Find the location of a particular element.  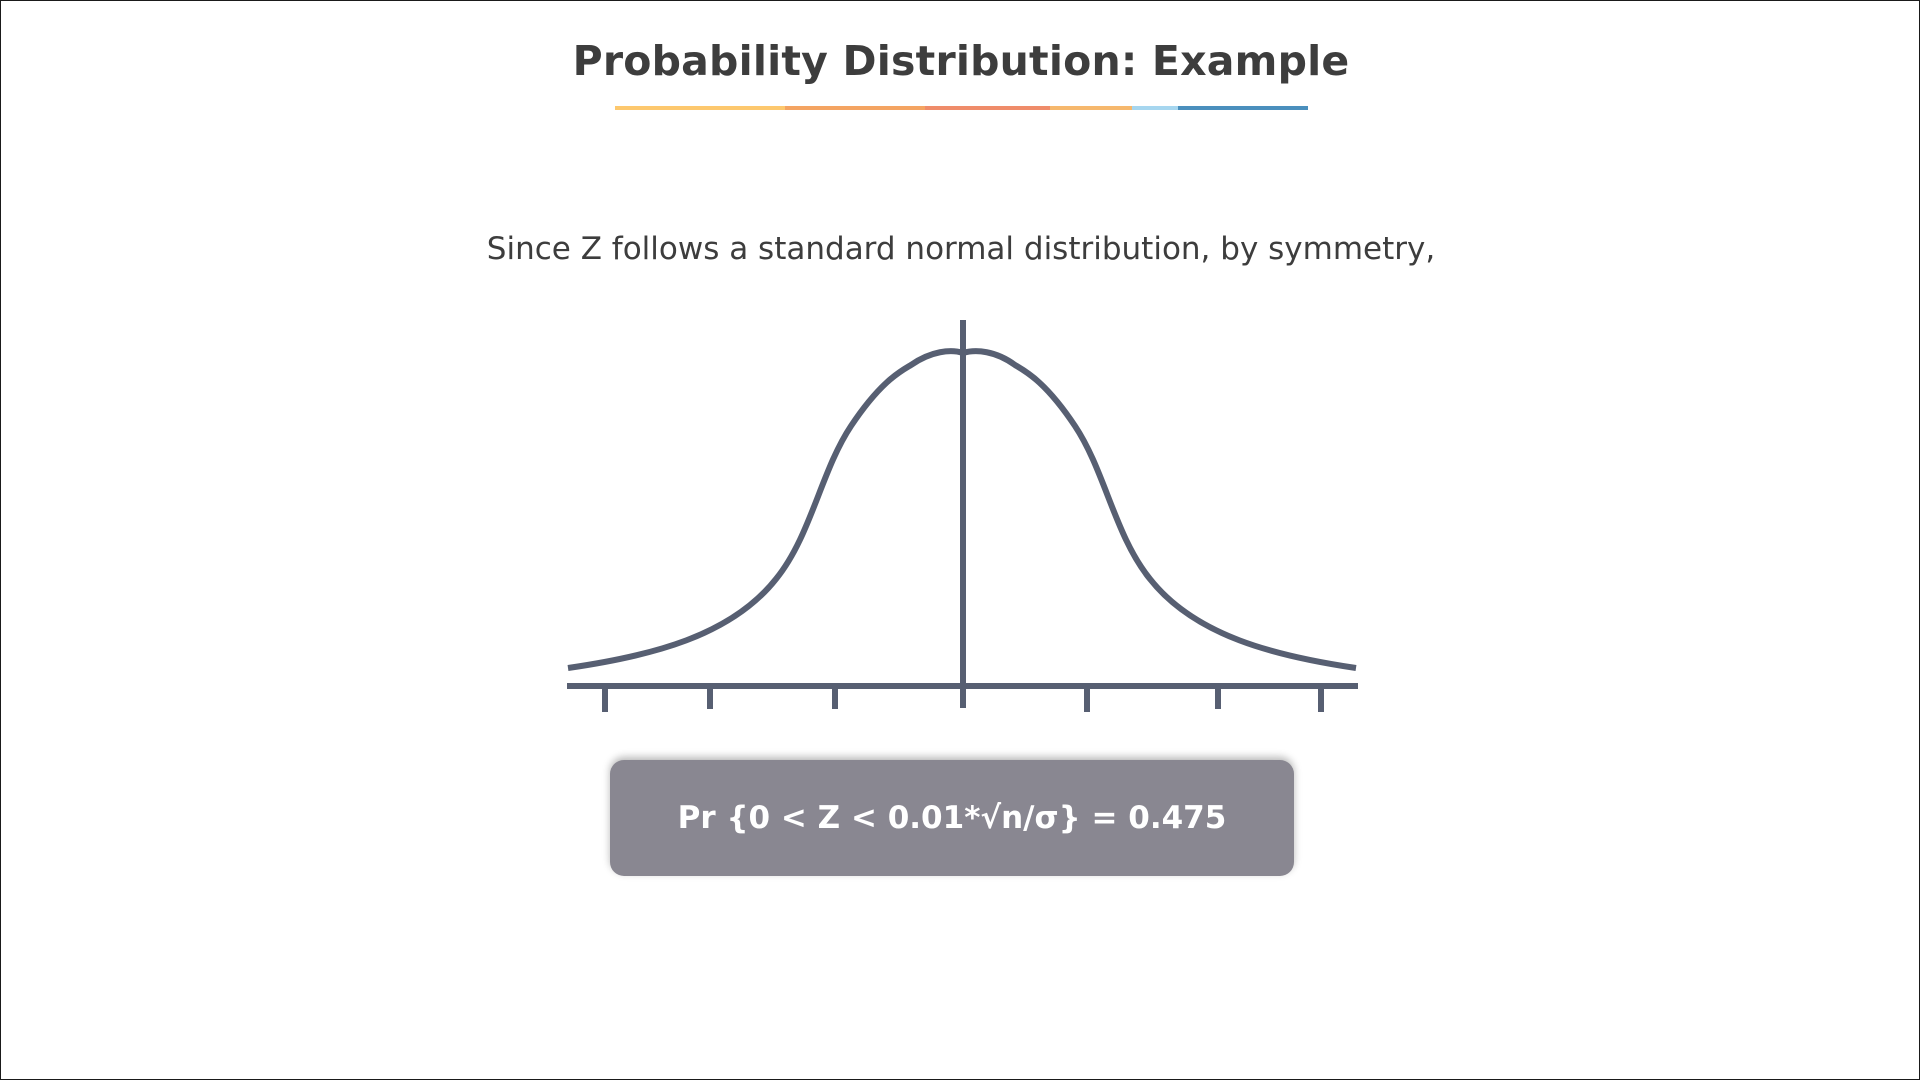

title-underline is located at coordinates (961, 108).